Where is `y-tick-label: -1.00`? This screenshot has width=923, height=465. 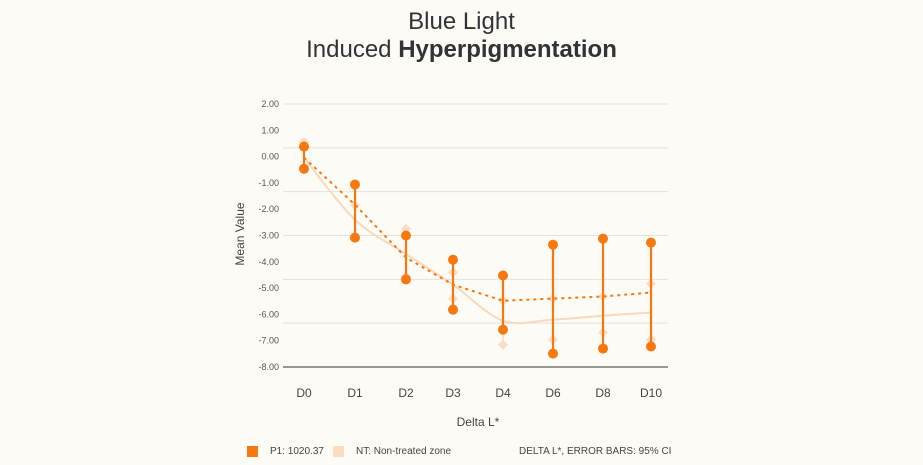 y-tick-label: -1.00 is located at coordinates (268, 183).